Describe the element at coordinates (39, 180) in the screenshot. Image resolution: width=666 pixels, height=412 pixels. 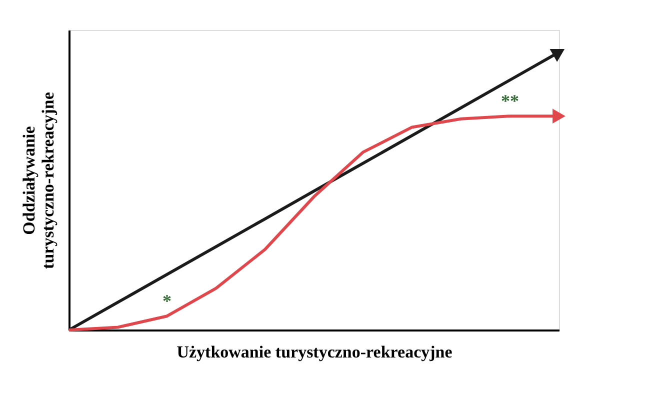
I see `y-axis-title: Oddziaływanie turystyczno-rekreacyjne` at that location.